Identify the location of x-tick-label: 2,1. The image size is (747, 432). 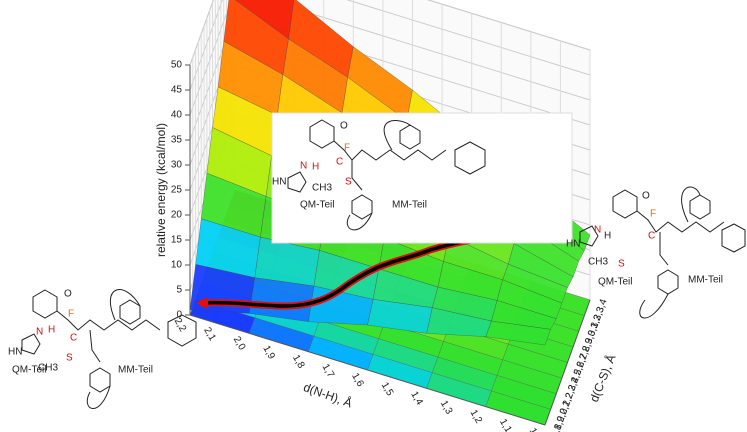
(209, 334).